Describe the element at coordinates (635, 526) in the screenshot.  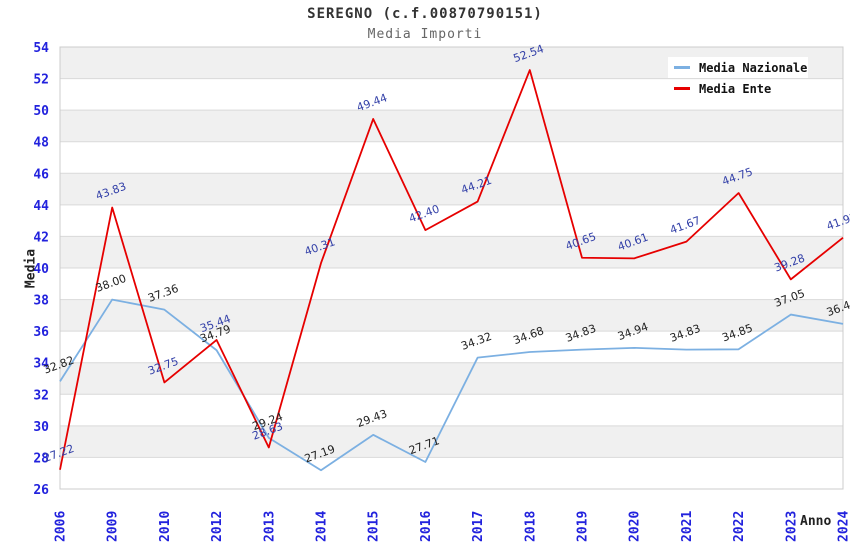
I see `x-tick-label: 2020` at that location.